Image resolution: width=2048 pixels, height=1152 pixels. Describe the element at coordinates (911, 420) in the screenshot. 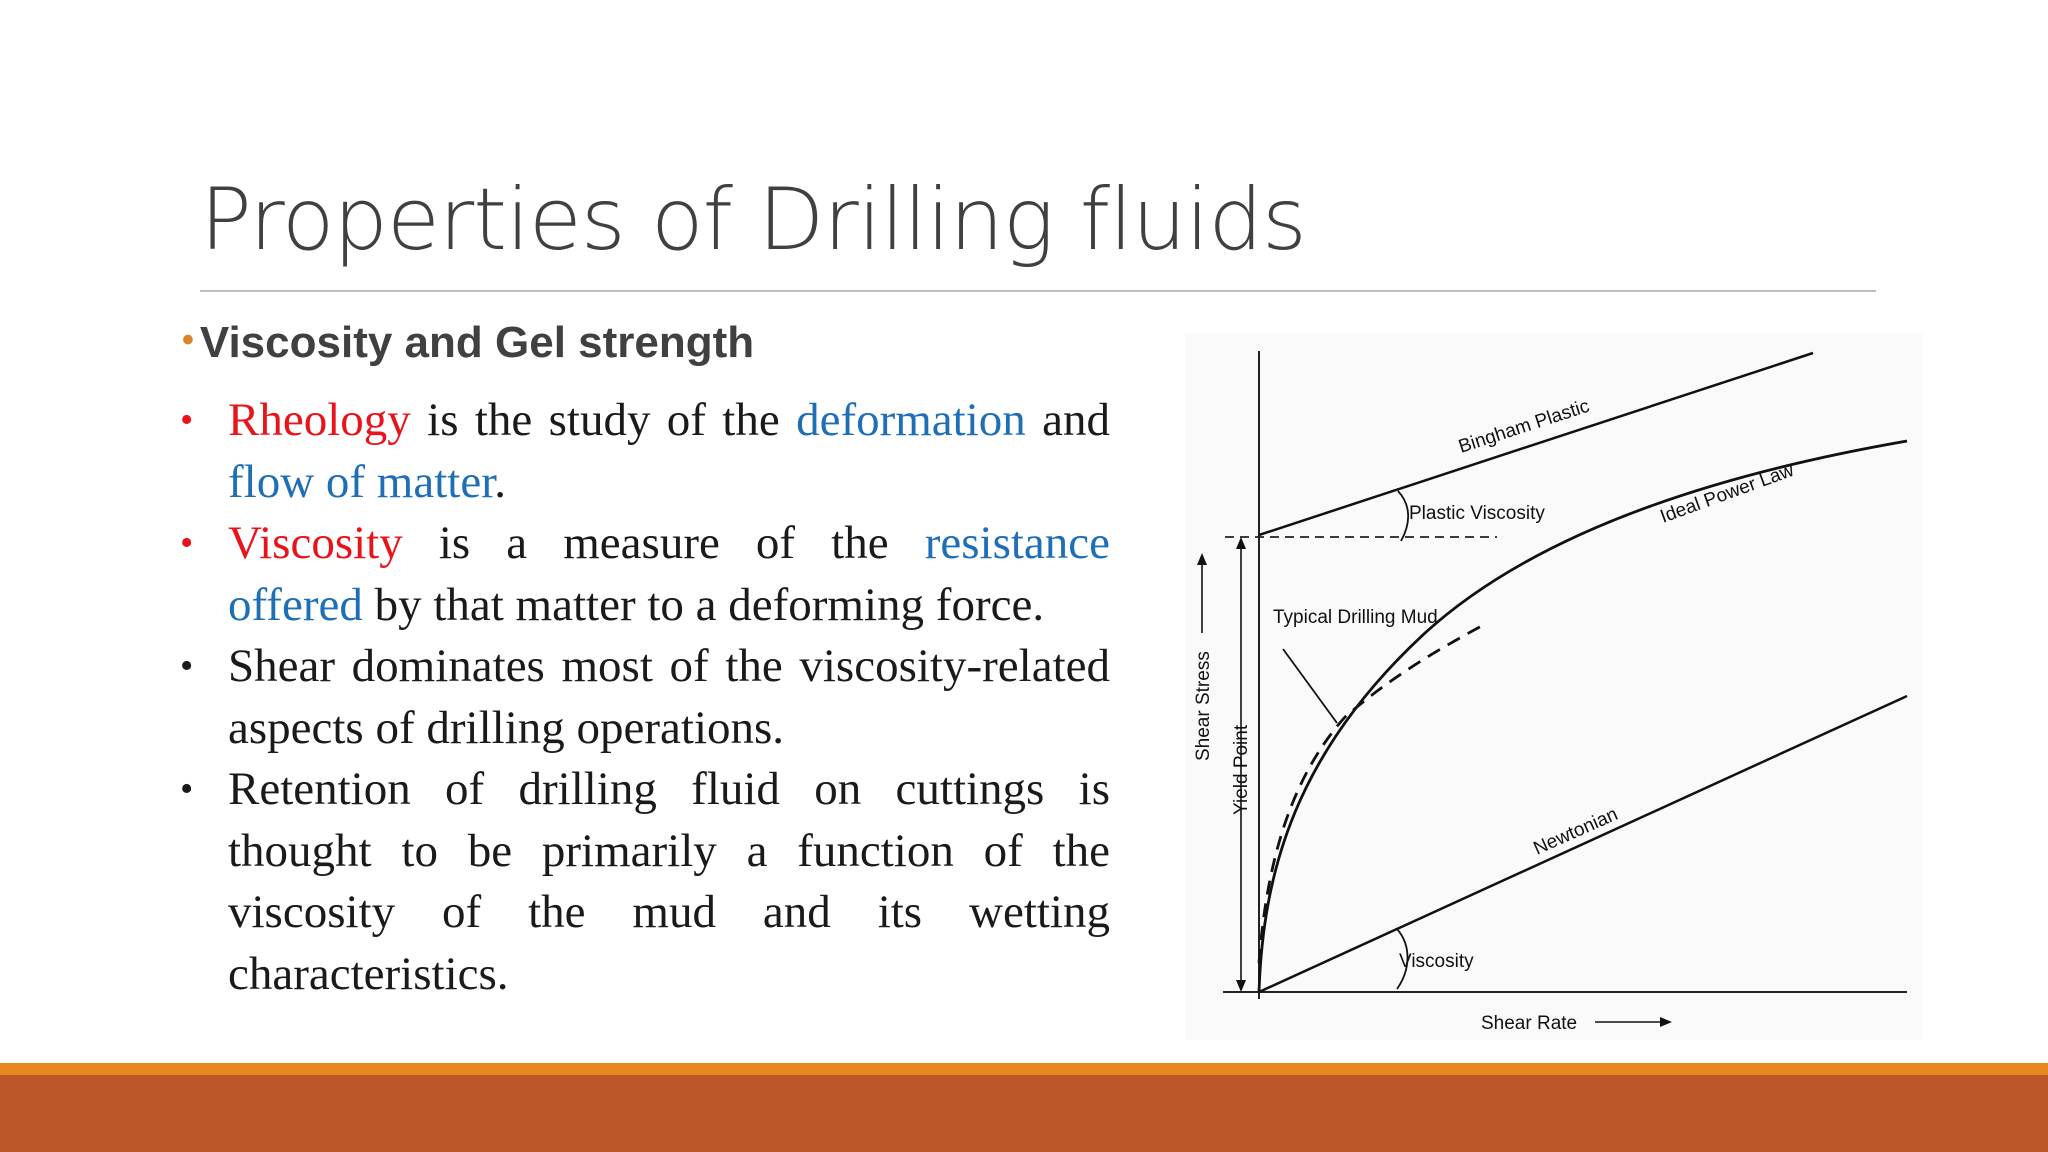

I see `term-deformation: deformation` at that location.